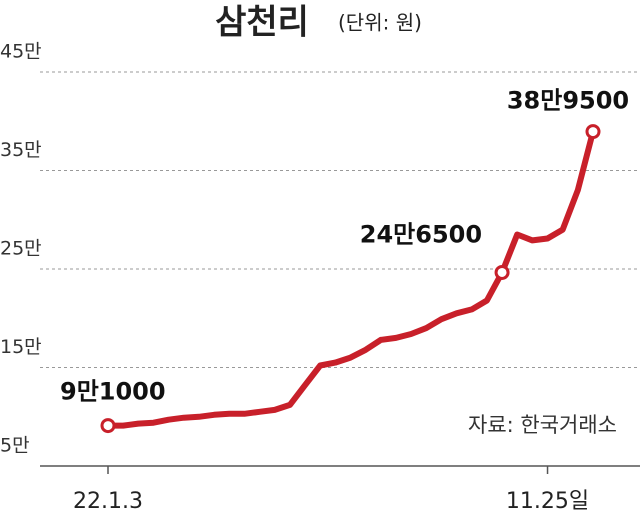 The width and height of the screenshot is (640, 516). Describe the element at coordinates (568, 101) in the screenshot. I see `value-label: 38만9500` at that location.